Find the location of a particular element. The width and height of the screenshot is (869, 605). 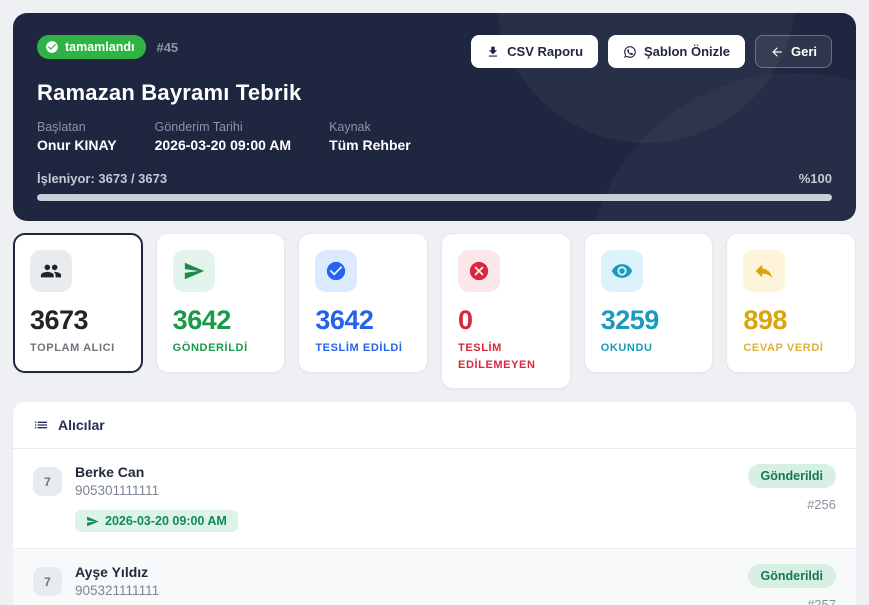

progress-bar-fill is located at coordinates (434, 197).